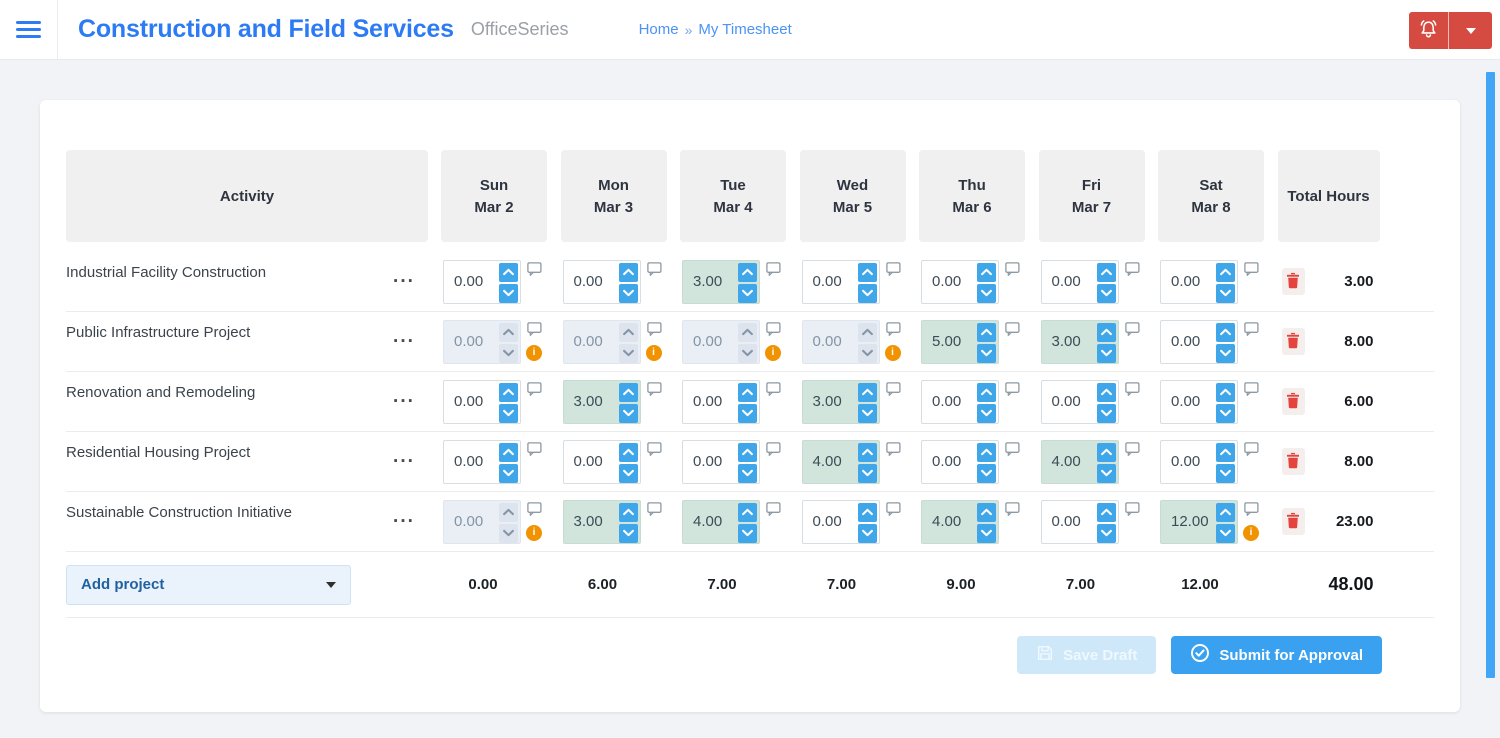 The width and height of the screenshot is (1500, 738). I want to click on hour-input: 5.00, so click(960, 341).